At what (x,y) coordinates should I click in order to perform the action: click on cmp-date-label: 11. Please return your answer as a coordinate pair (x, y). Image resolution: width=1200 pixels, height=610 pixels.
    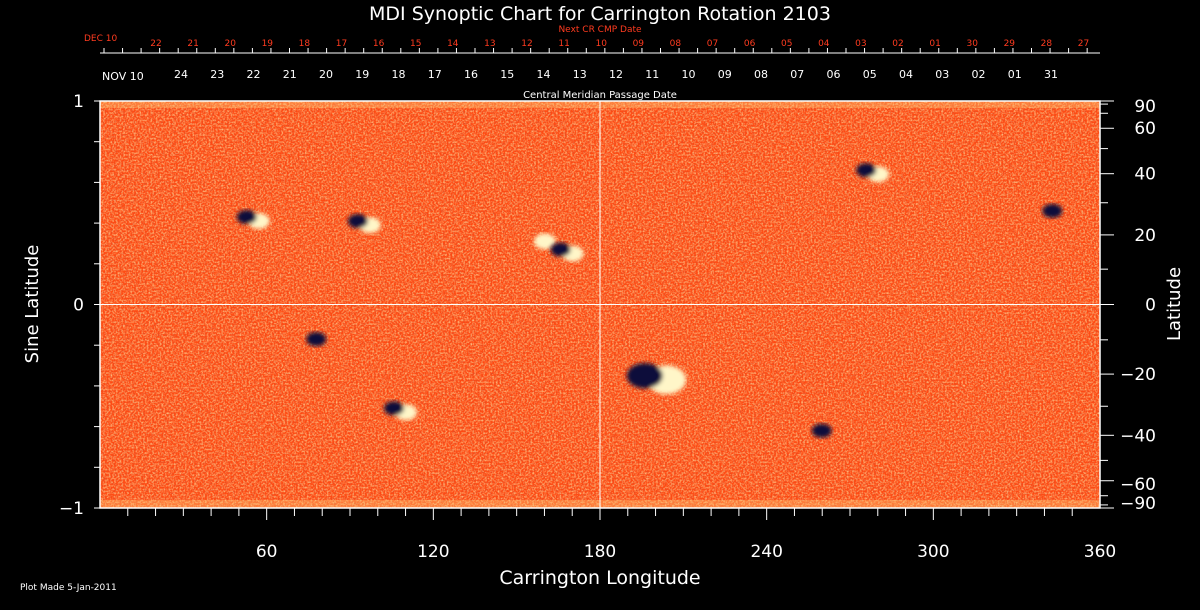
    Looking at the image, I should click on (652, 74).